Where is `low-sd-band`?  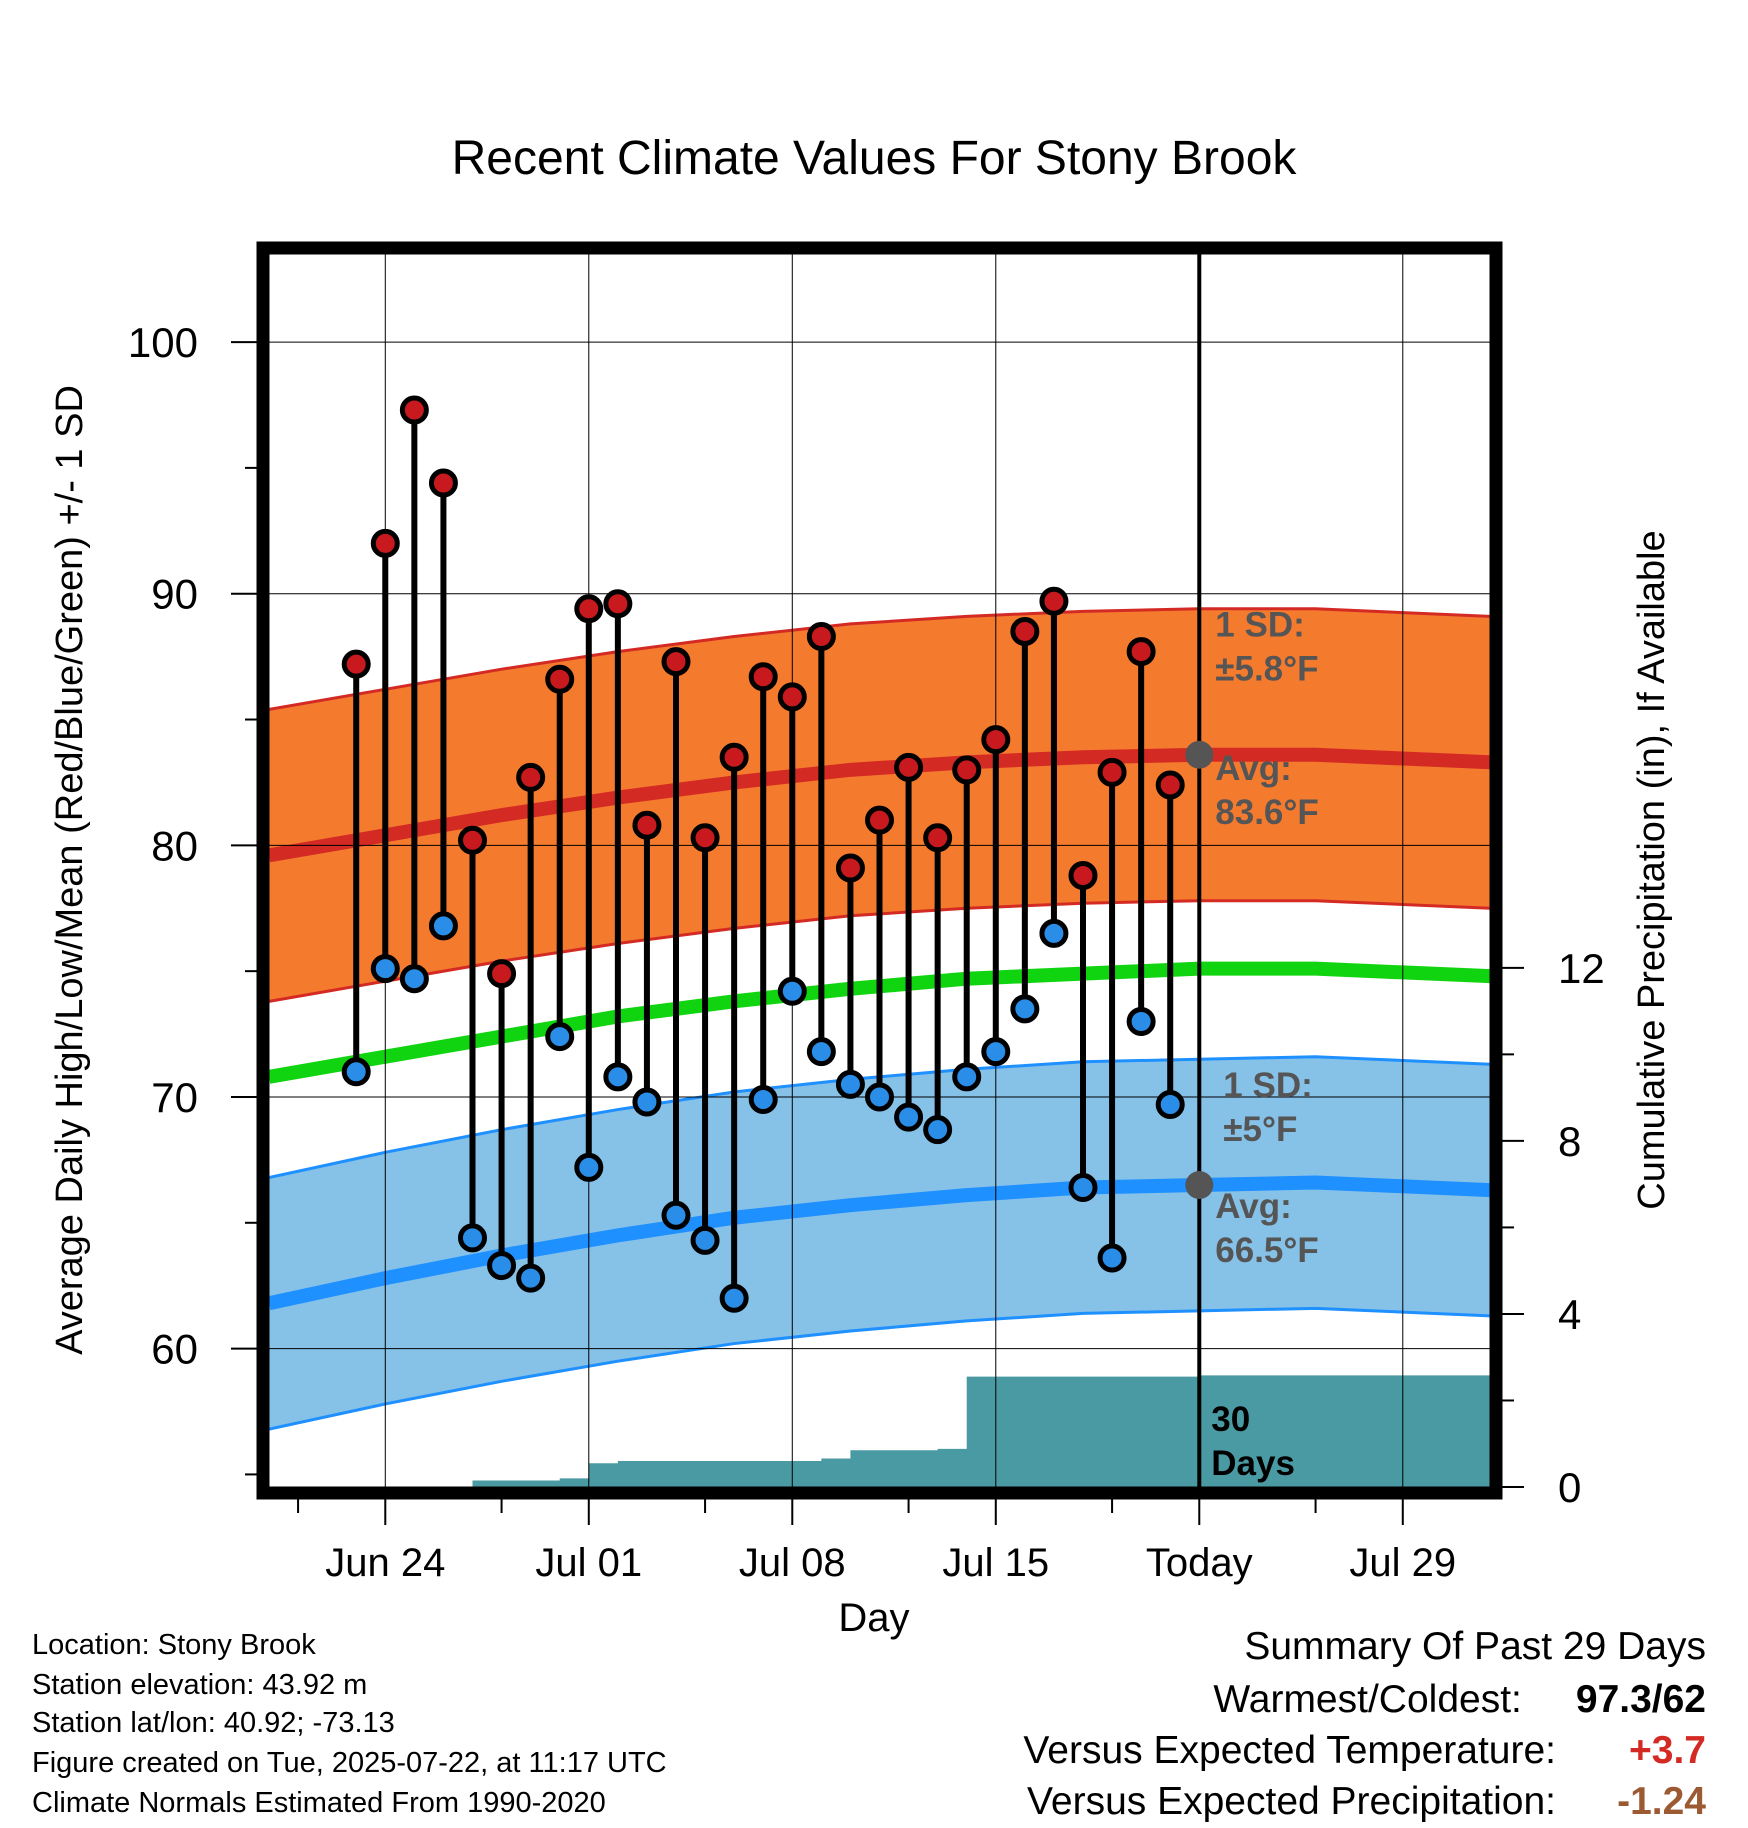
low-sd-band is located at coordinates (879, 1243).